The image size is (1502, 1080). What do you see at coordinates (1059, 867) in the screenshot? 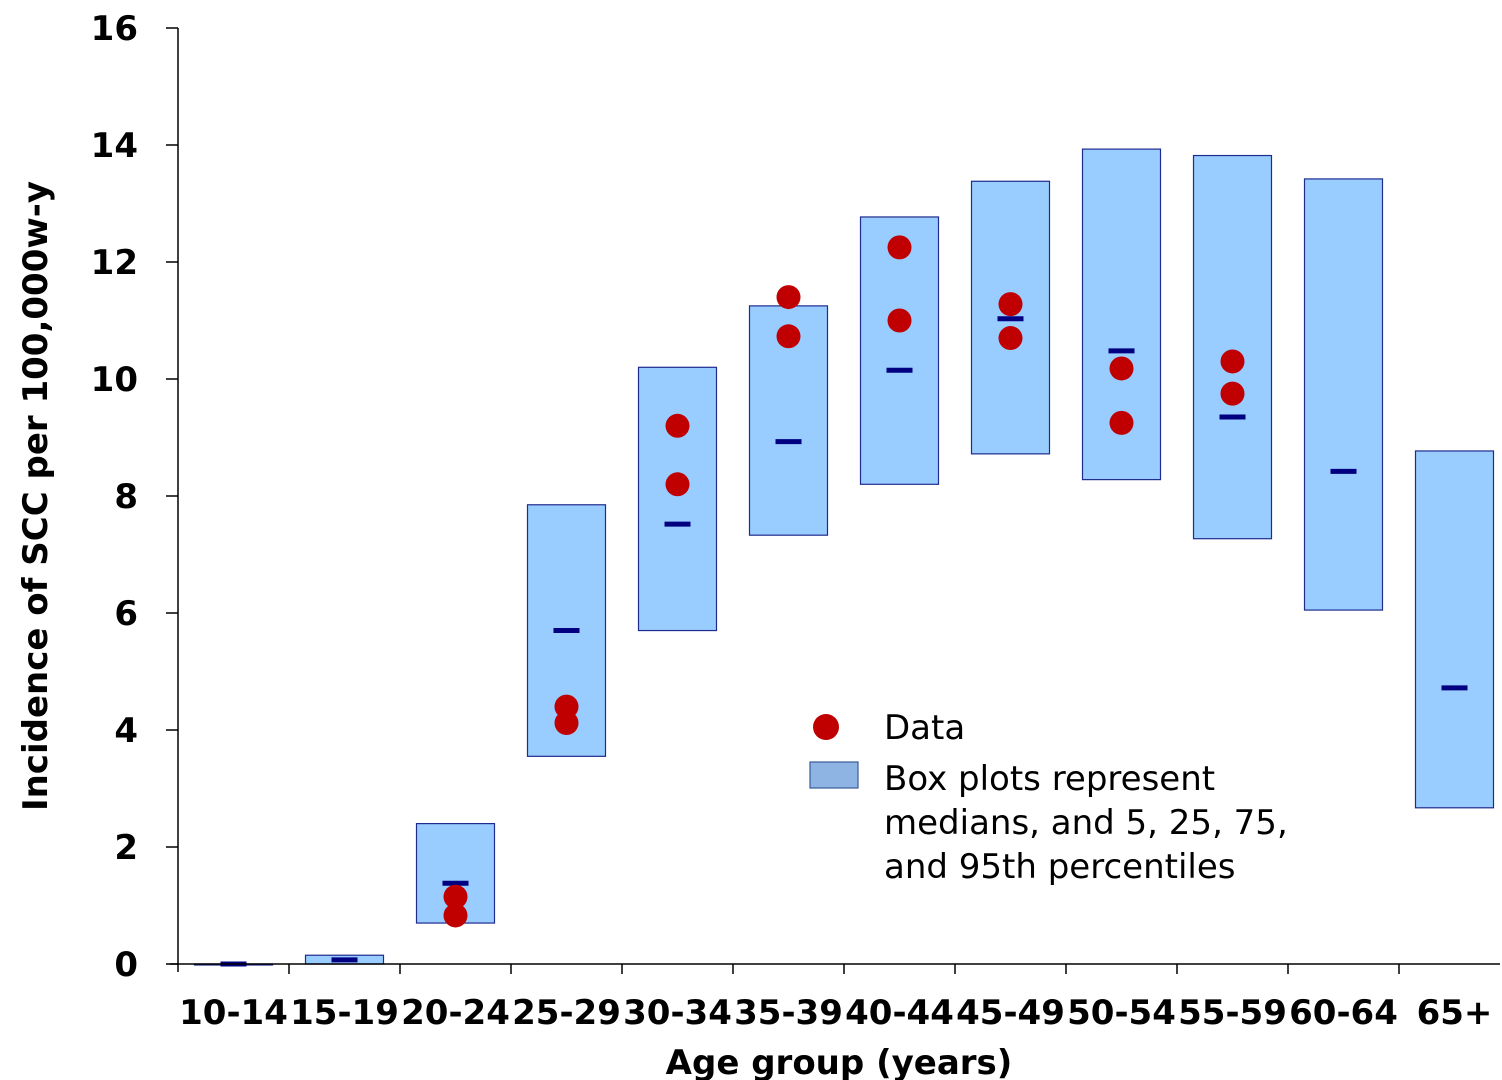
I see `legend-box-label-line: and 95th percentiles` at bounding box center [1059, 867].